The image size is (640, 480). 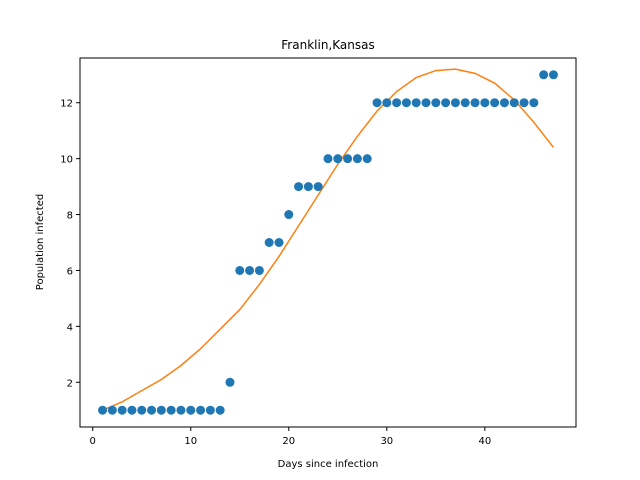 What do you see at coordinates (93, 441) in the screenshot?
I see `x-tick-label: 0` at bounding box center [93, 441].